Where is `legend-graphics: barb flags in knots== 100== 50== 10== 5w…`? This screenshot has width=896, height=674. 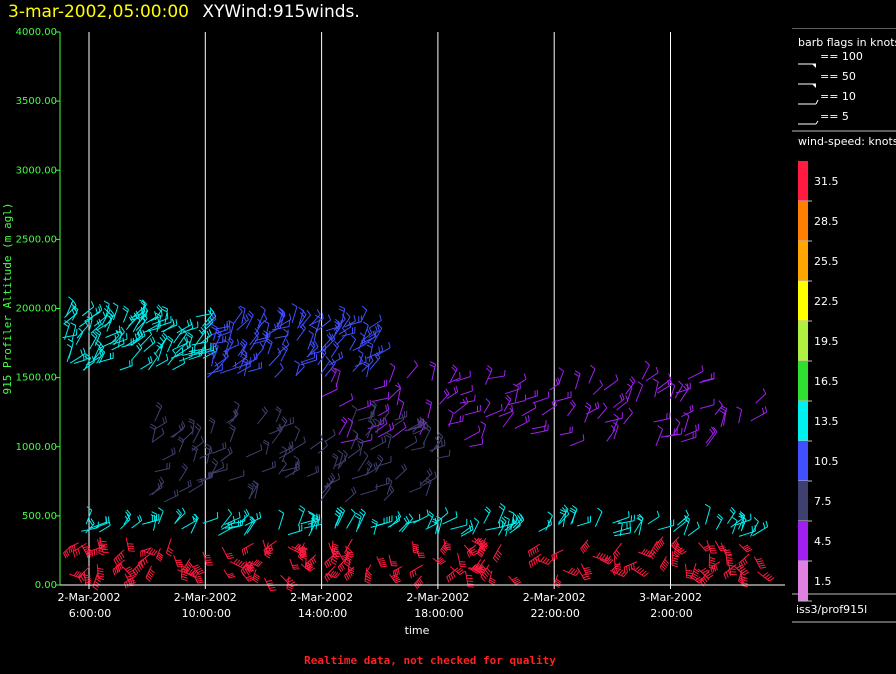 legend-graphics: barb flags in knots== 100== 50== 10== 5w… is located at coordinates (844, 325).